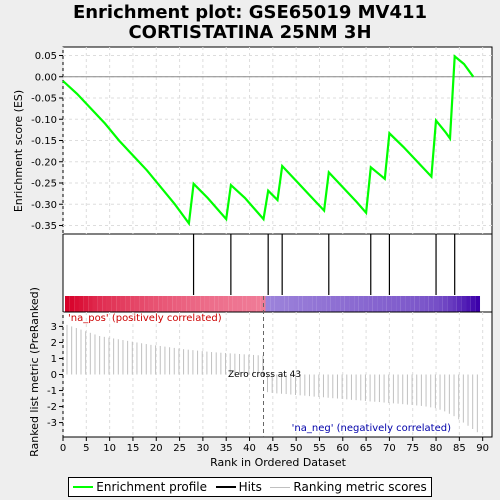 This screenshot has width=500, height=500. Describe the element at coordinates (109, 448) in the screenshot. I see `x-tick-label: 10` at that location.